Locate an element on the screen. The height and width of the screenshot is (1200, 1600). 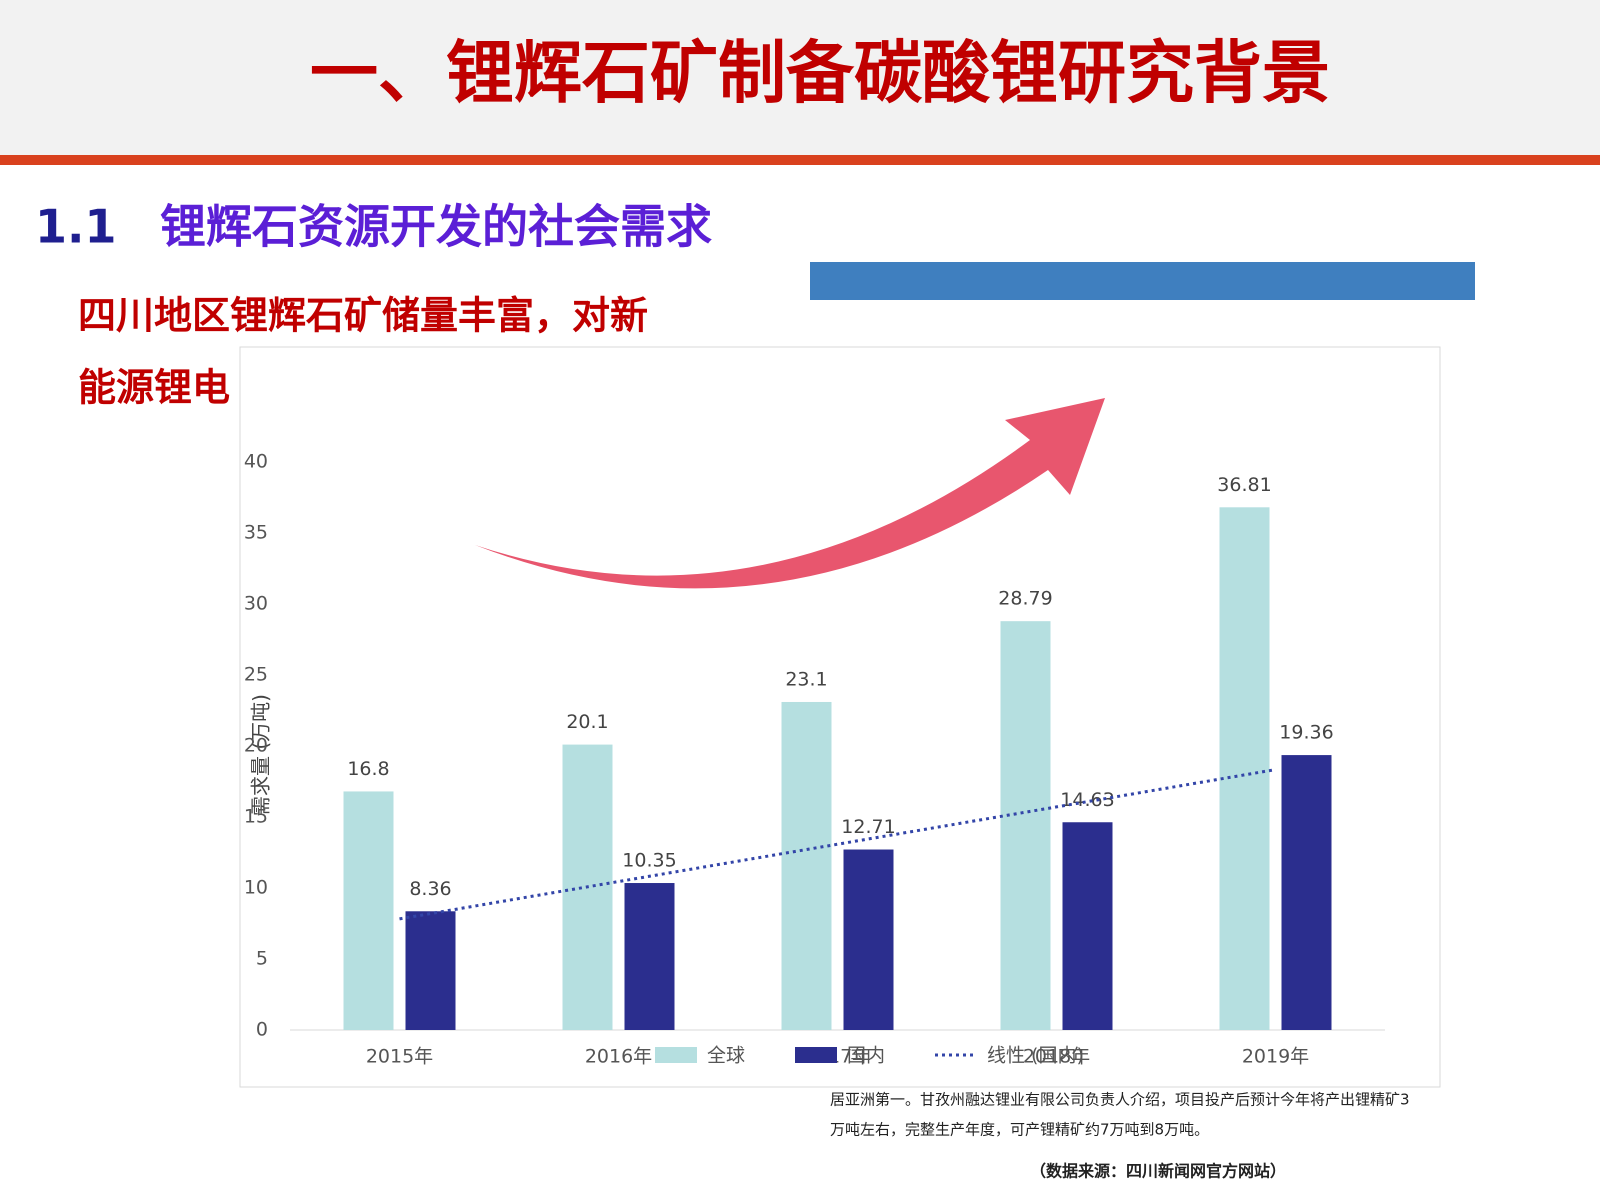
legend-label: 线性 (国内) is located at coordinates (1035, 1056).